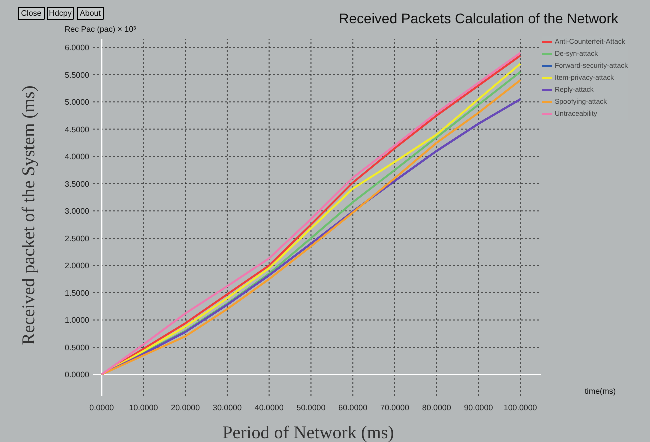 The image size is (650, 442). I want to click on y-tick-label: 0.0000, so click(77, 375).